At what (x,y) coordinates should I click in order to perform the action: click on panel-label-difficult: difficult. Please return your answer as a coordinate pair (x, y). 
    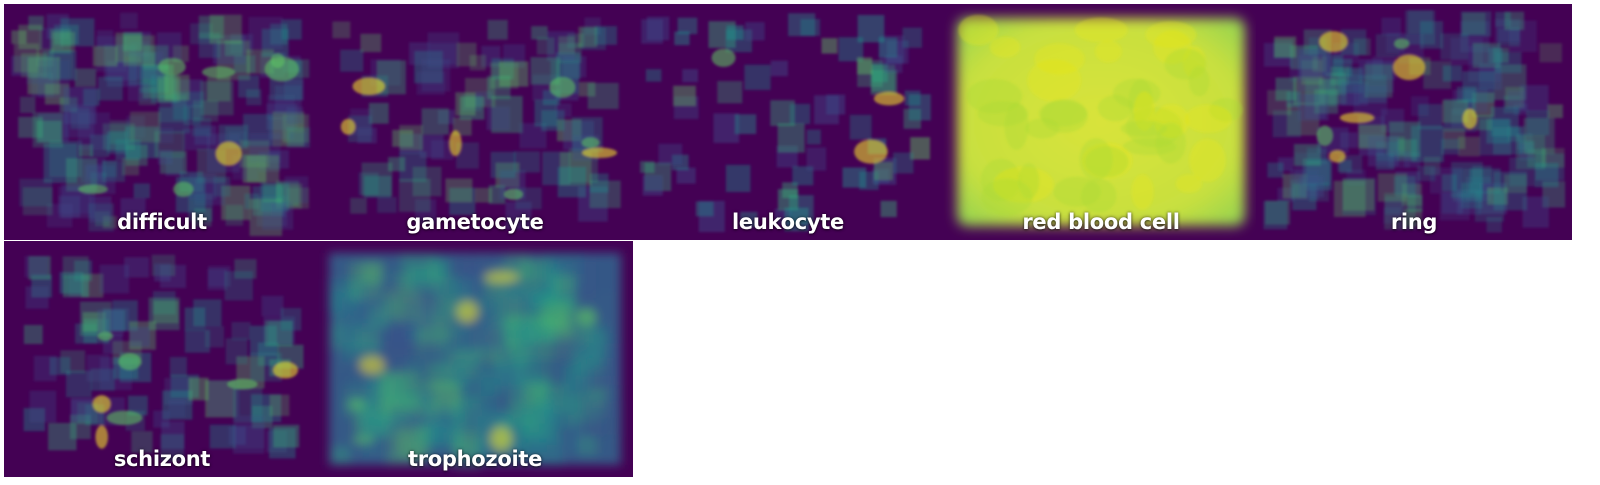
    Looking at the image, I should click on (162, 222).